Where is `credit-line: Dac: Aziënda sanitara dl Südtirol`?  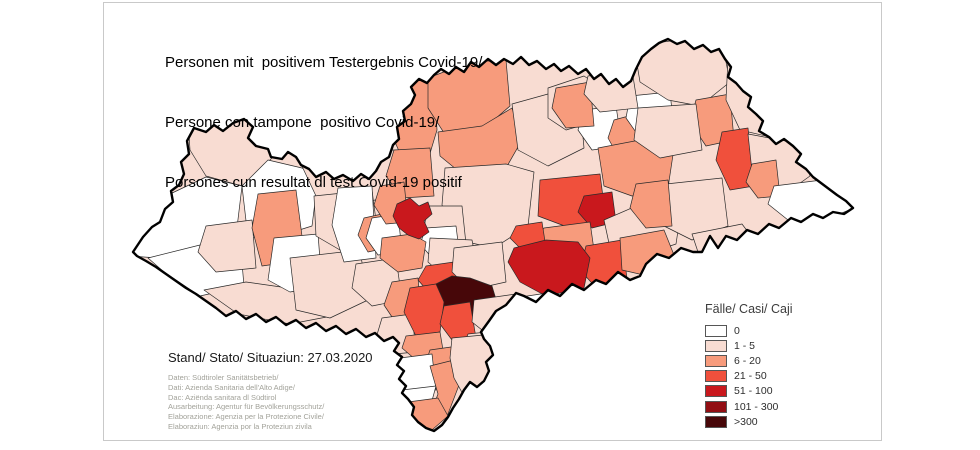
credit-line: Dac: Aziënda sanitara dl Südtirol is located at coordinates (222, 397).